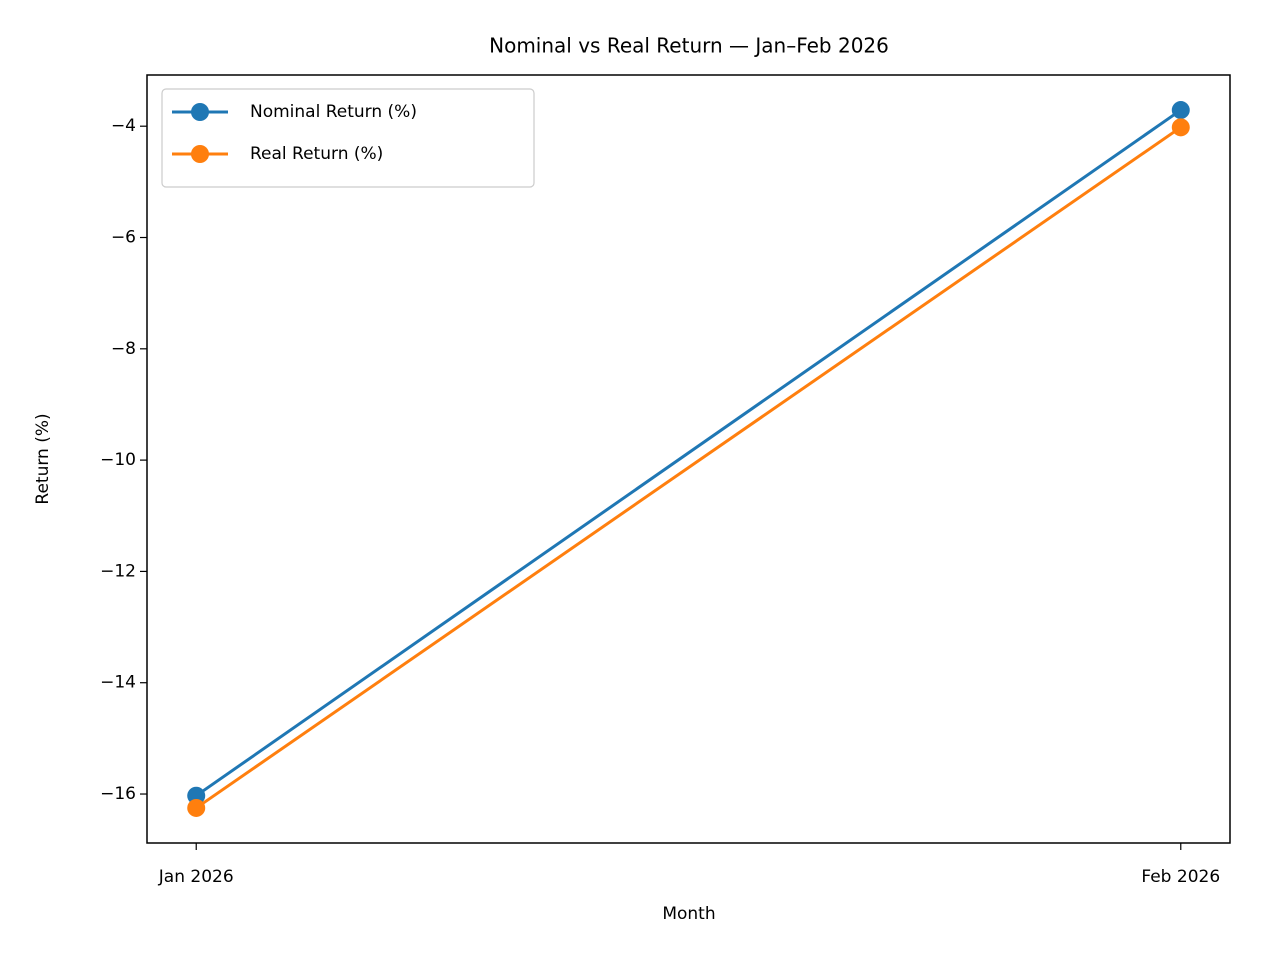 The image size is (1280, 960). What do you see at coordinates (689, 46) in the screenshot?
I see `chart-title: Nominal vs Real Return — Jan–Feb 2026` at bounding box center [689, 46].